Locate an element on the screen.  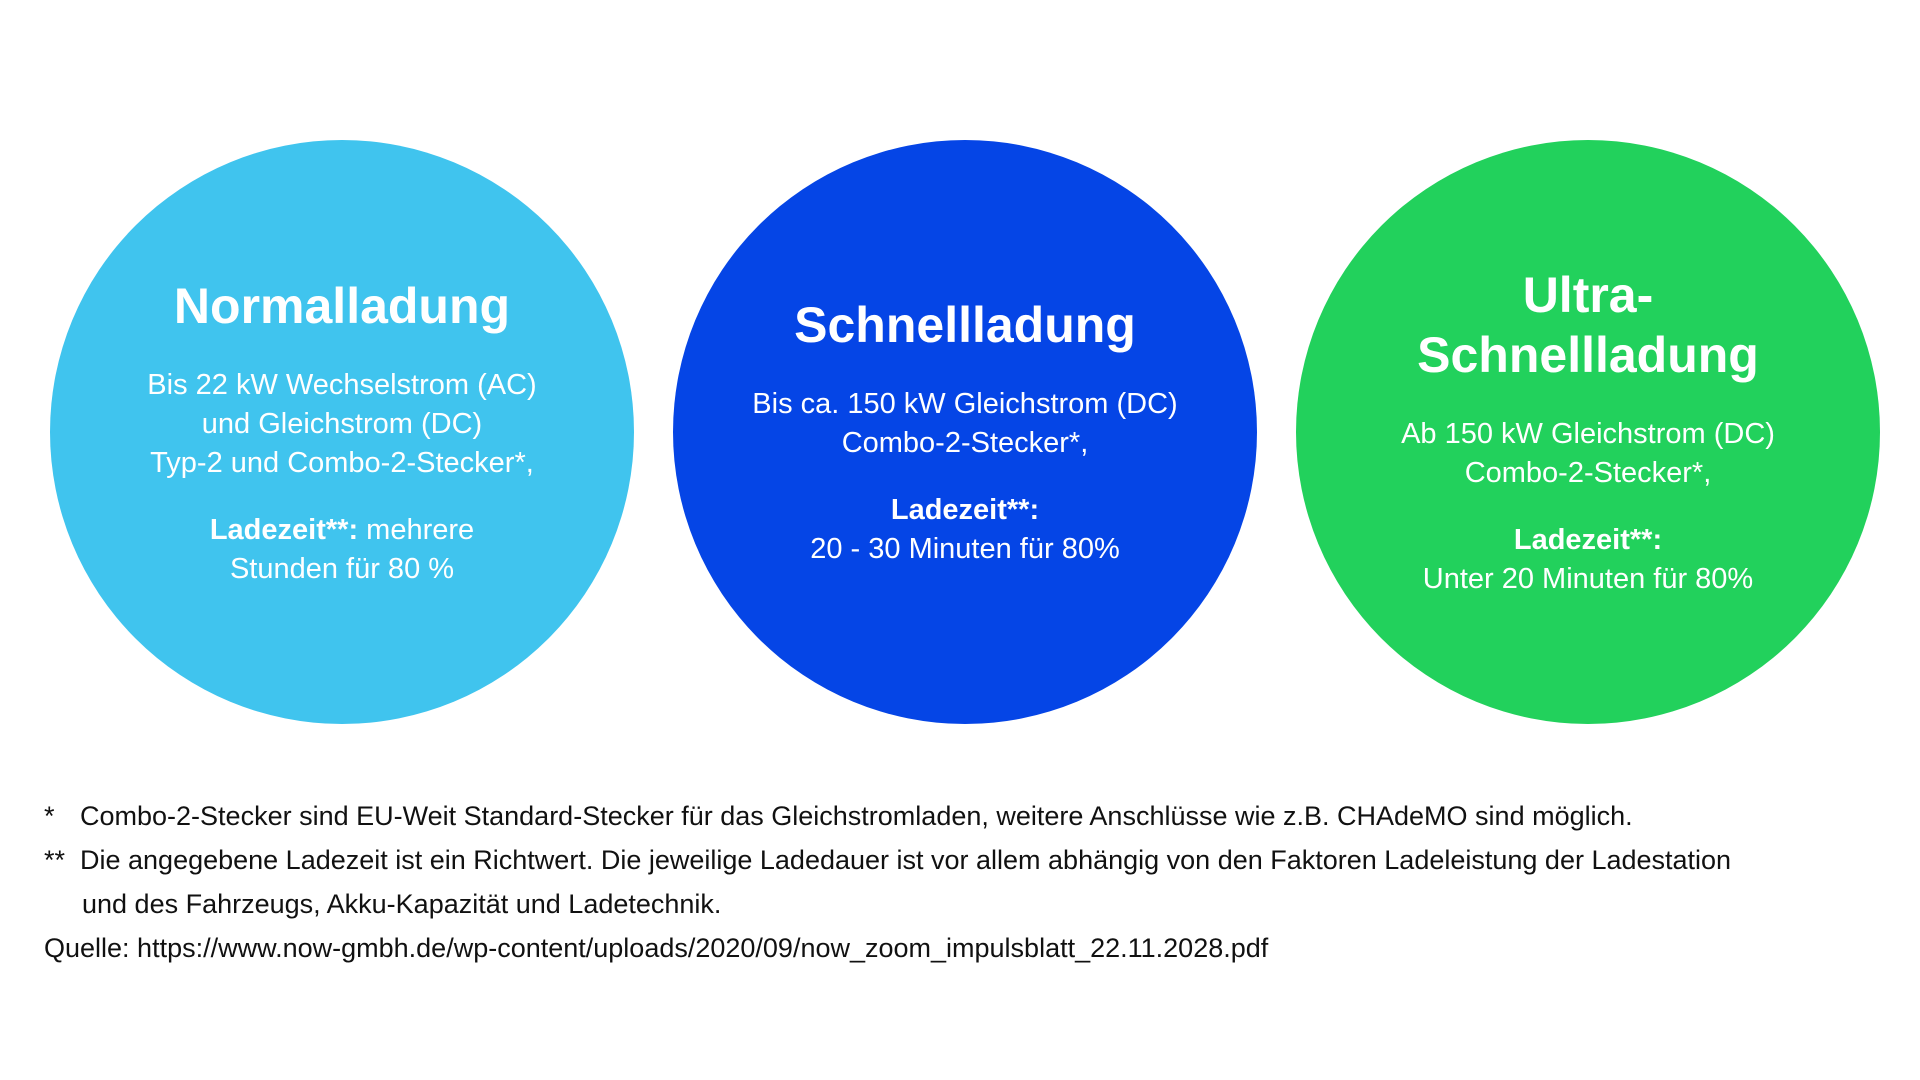
charging-time: Ladezeit**: mehrere Stunden für 80 % is located at coordinates (342, 550).